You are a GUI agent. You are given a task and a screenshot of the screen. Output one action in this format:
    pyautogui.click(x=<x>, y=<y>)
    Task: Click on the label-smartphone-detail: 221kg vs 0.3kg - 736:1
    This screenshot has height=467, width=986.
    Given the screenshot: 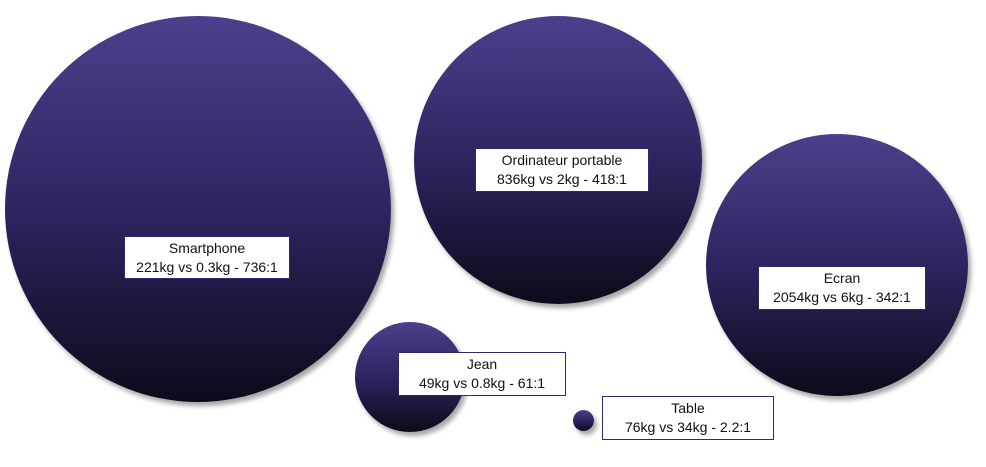 What is the action you would take?
    pyautogui.click(x=207, y=267)
    